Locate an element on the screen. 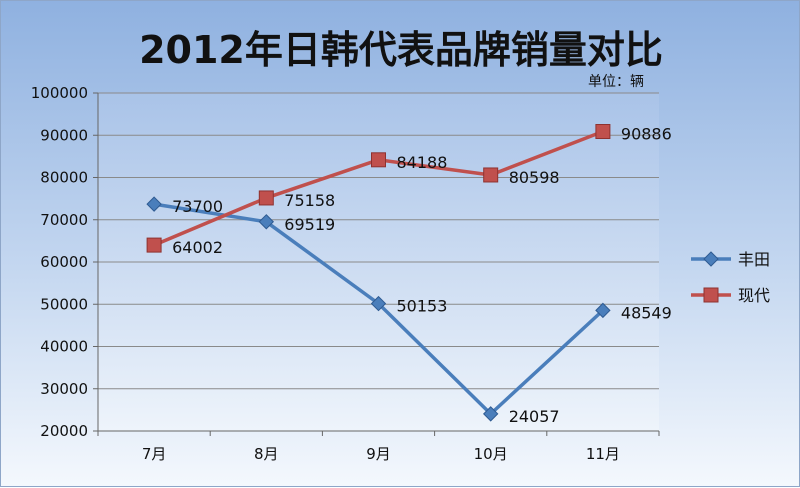 Image resolution: width=800 pixels, height=488 pixels. y-tick-label: 60000 is located at coordinates (64, 262).